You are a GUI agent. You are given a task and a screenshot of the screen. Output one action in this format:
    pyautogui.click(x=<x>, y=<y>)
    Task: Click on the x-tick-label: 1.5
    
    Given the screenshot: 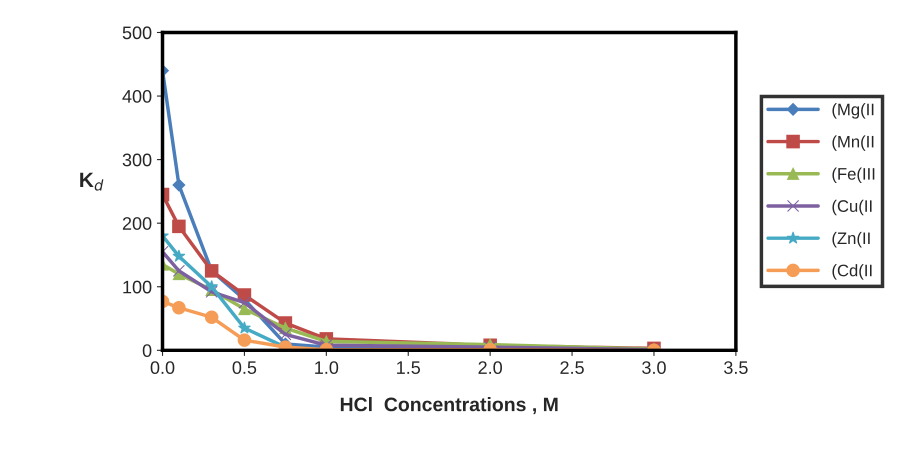 What is the action you would take?
    pyautogui.click(x=408, y=367)
    